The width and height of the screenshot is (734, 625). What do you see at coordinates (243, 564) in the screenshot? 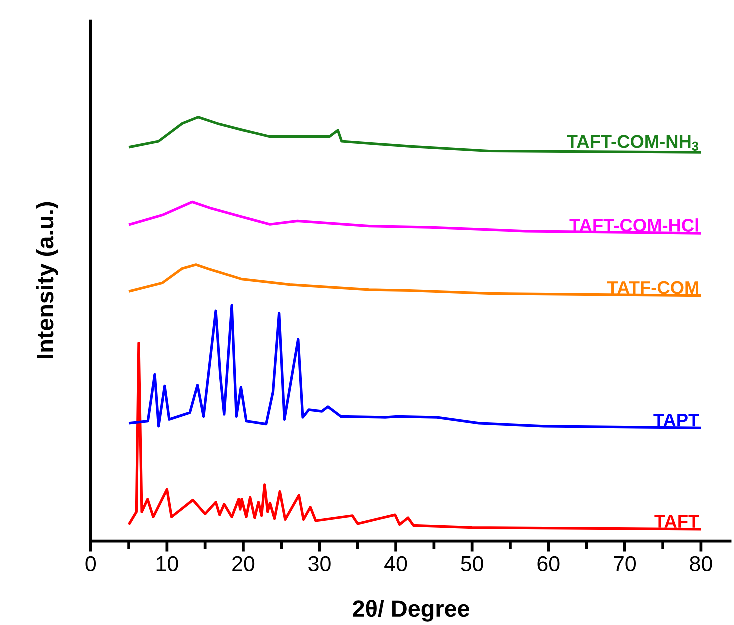
I see `x-tick-label: 20` at bounding box center [243, 564].